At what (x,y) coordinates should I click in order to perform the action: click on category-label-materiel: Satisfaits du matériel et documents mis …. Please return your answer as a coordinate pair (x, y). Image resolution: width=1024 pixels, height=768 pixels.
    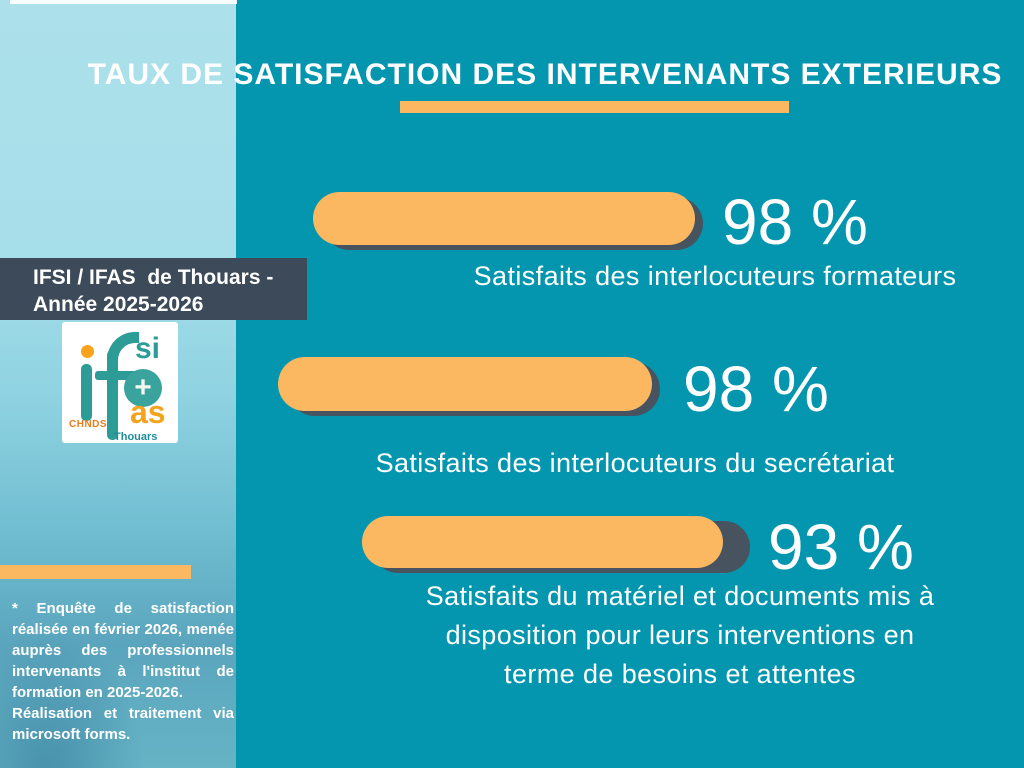
    Looking at the image, I should click on (680, 635).